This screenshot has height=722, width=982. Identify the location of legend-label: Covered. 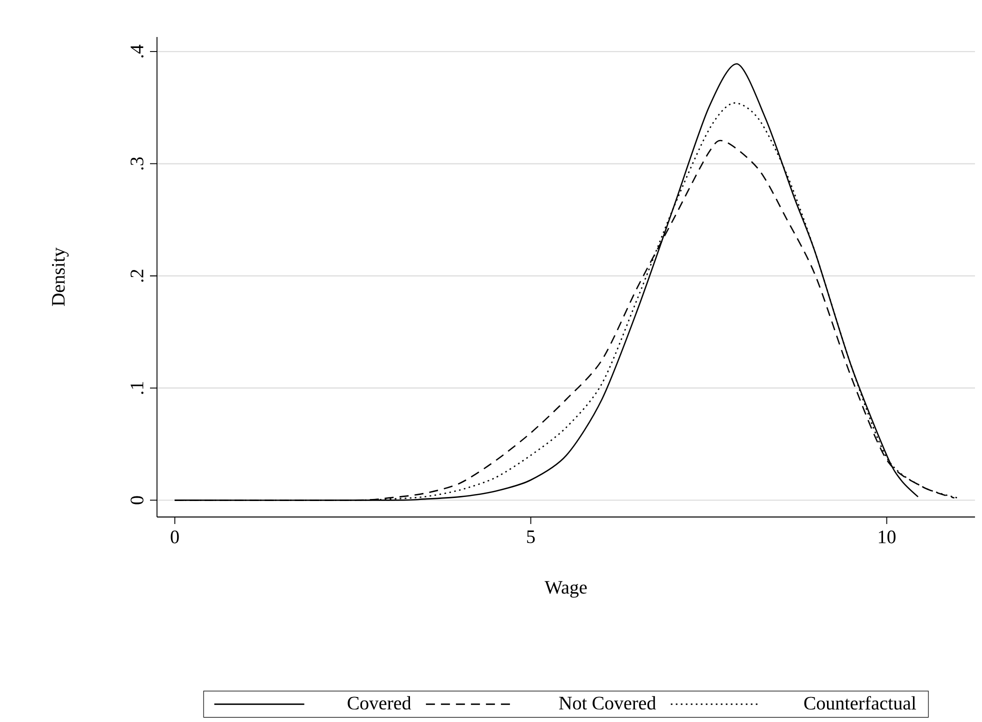
(380, 703).